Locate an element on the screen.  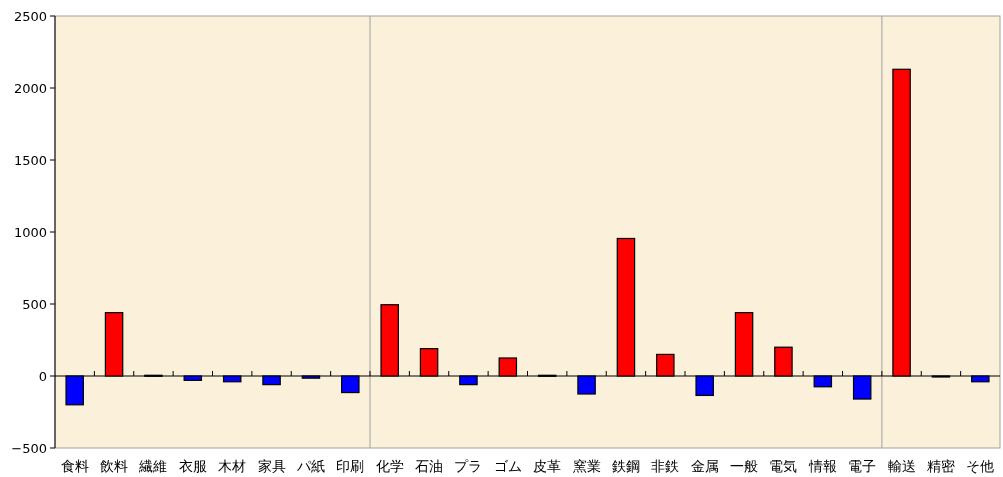
x-tick-label: 化学 is located at coordinates (389, 466).